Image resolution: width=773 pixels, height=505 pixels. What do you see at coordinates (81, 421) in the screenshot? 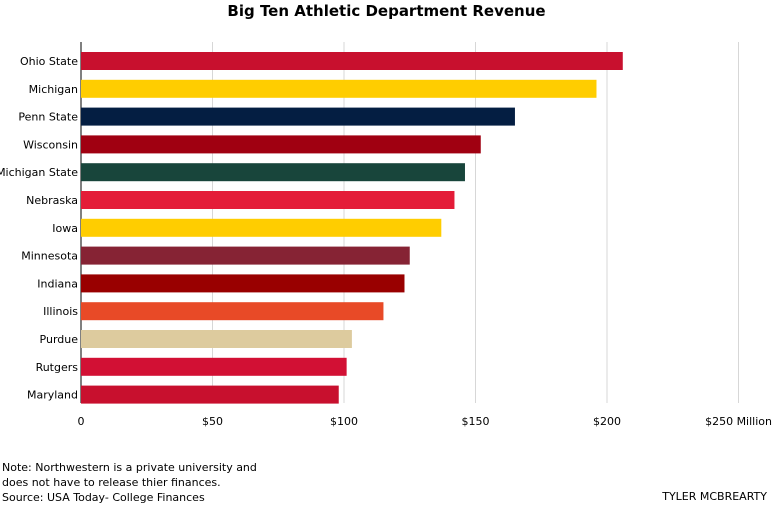
I see `x-tick-label: 0` at bounding box center [81, 421].